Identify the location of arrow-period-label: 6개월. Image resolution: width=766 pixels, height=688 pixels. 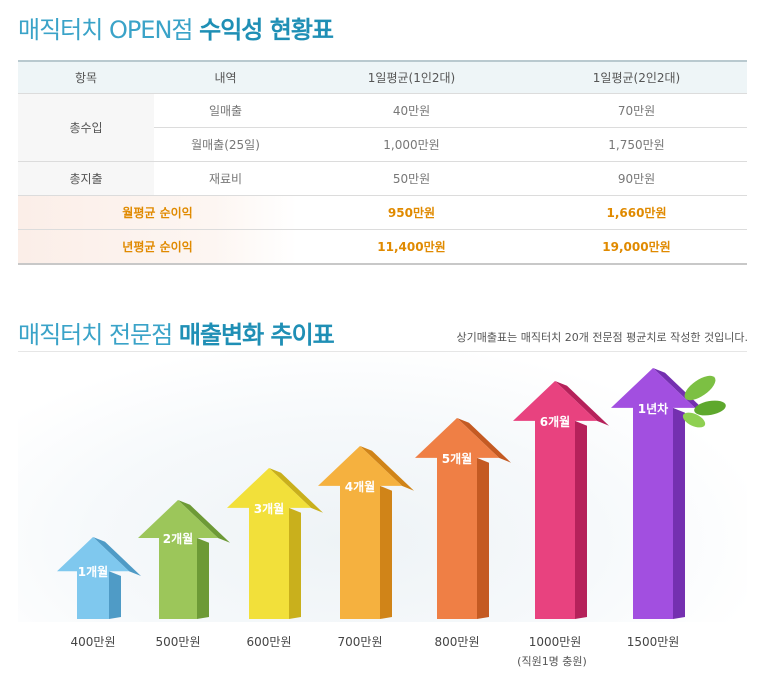
(555, 421).